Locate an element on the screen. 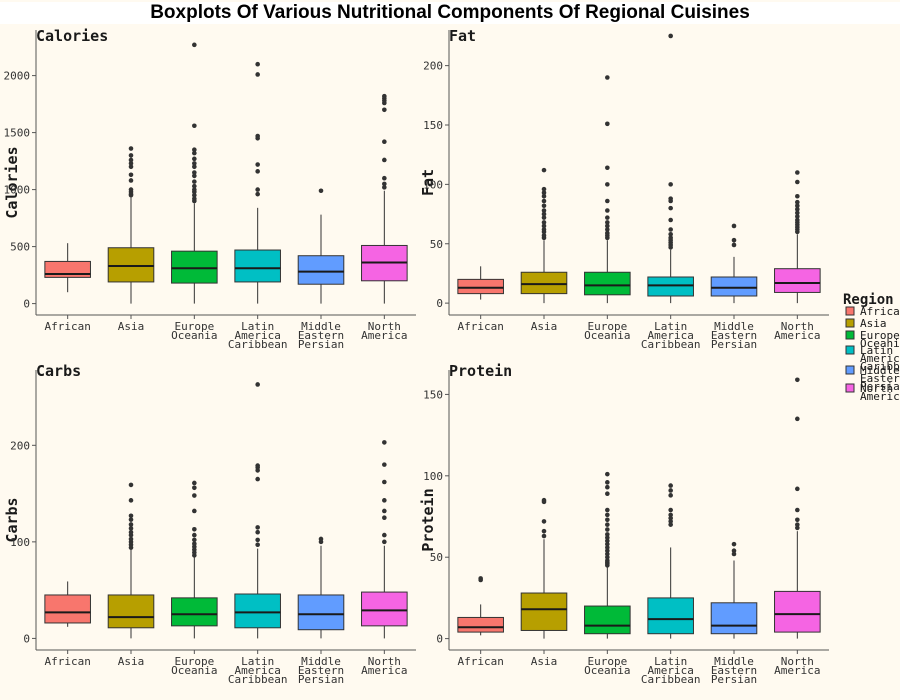  x-tick-line: Europe is located at coordinates (607, 326).